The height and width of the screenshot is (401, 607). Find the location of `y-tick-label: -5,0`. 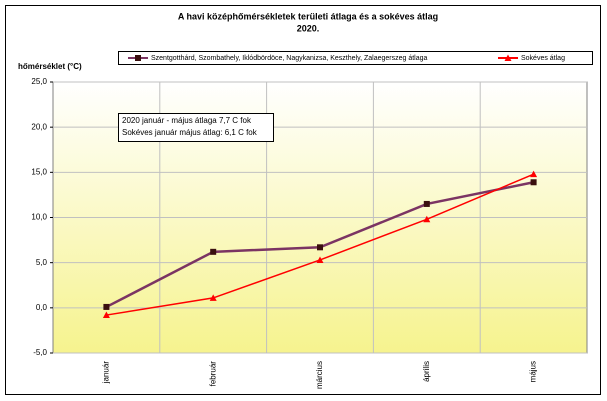

y-tick-label: -5,0 is located at coordinates (40, 352).